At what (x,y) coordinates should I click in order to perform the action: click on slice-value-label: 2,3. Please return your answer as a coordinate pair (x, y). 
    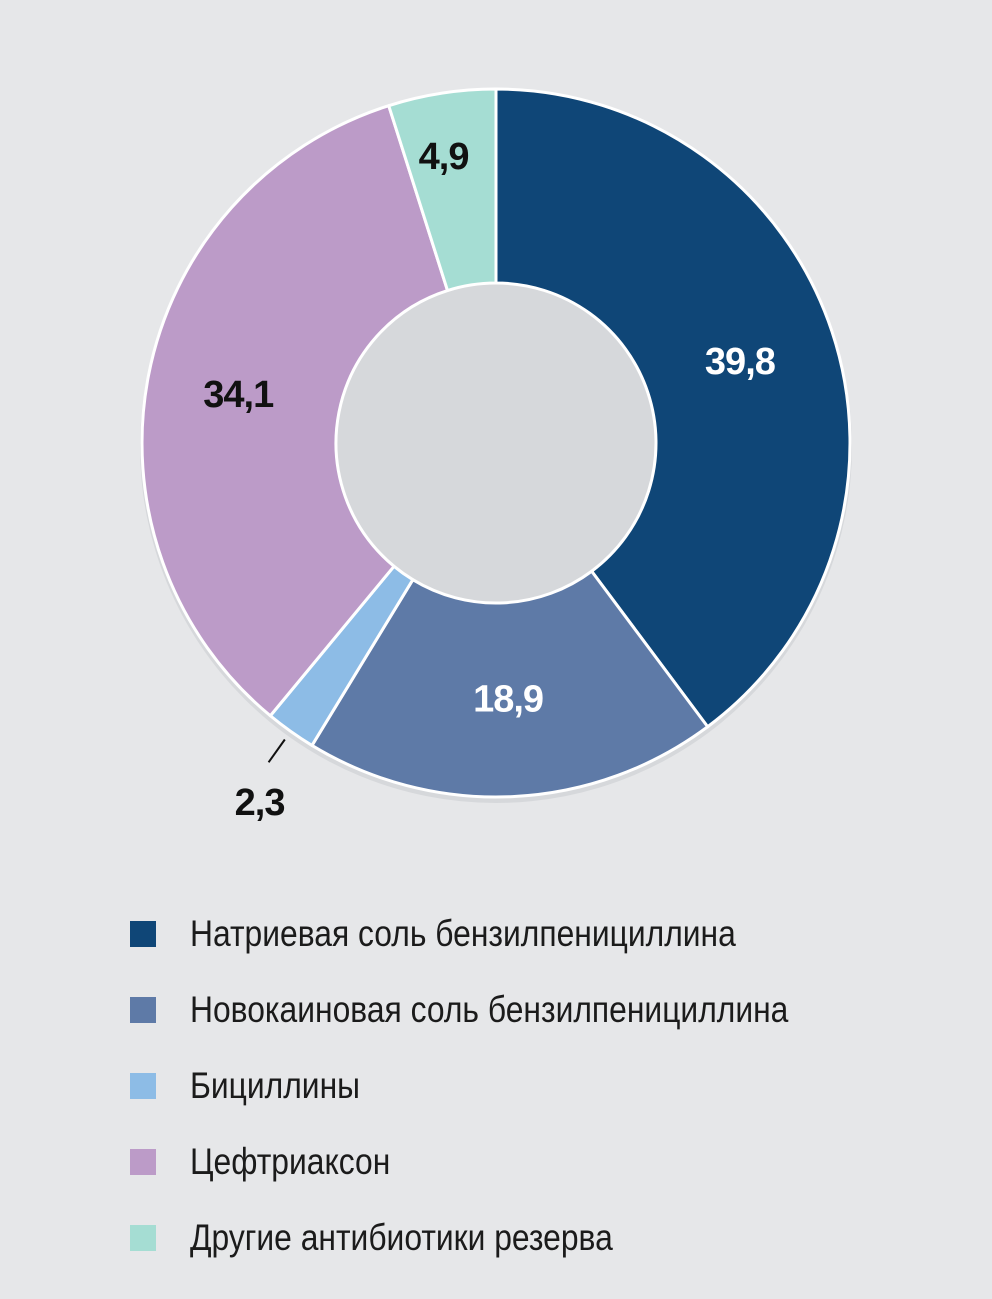
    Looking at the image, I should click on (260, 803).